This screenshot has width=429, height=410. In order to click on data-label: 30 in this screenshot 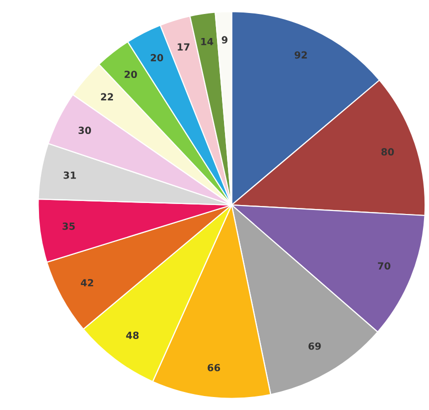, I will do `click(84, 130)`.